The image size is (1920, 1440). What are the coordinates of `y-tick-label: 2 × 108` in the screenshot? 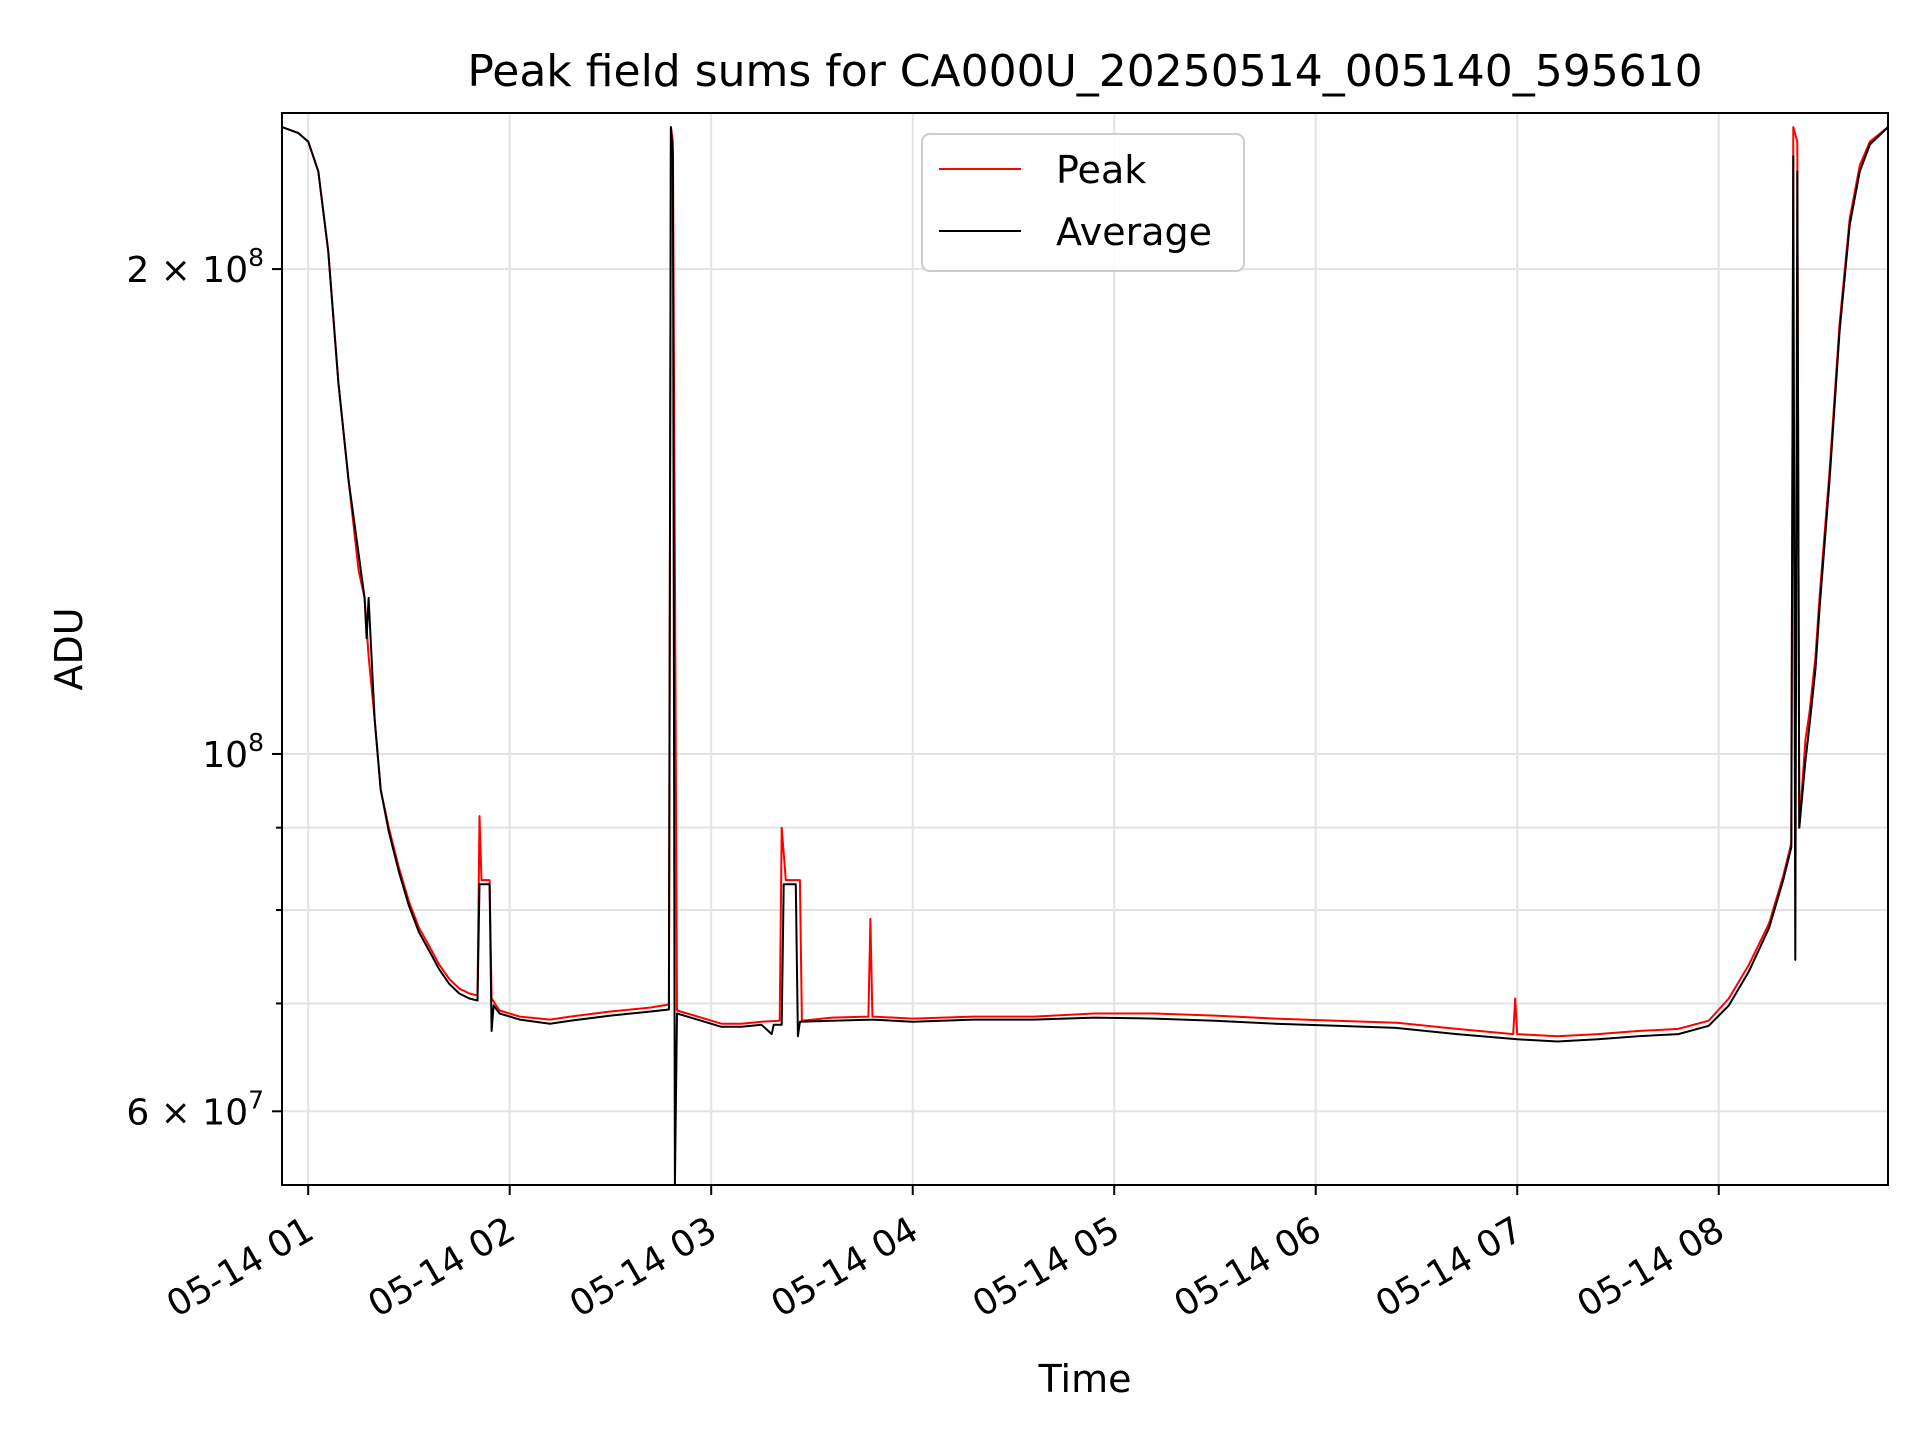 It's located at (195, 267).